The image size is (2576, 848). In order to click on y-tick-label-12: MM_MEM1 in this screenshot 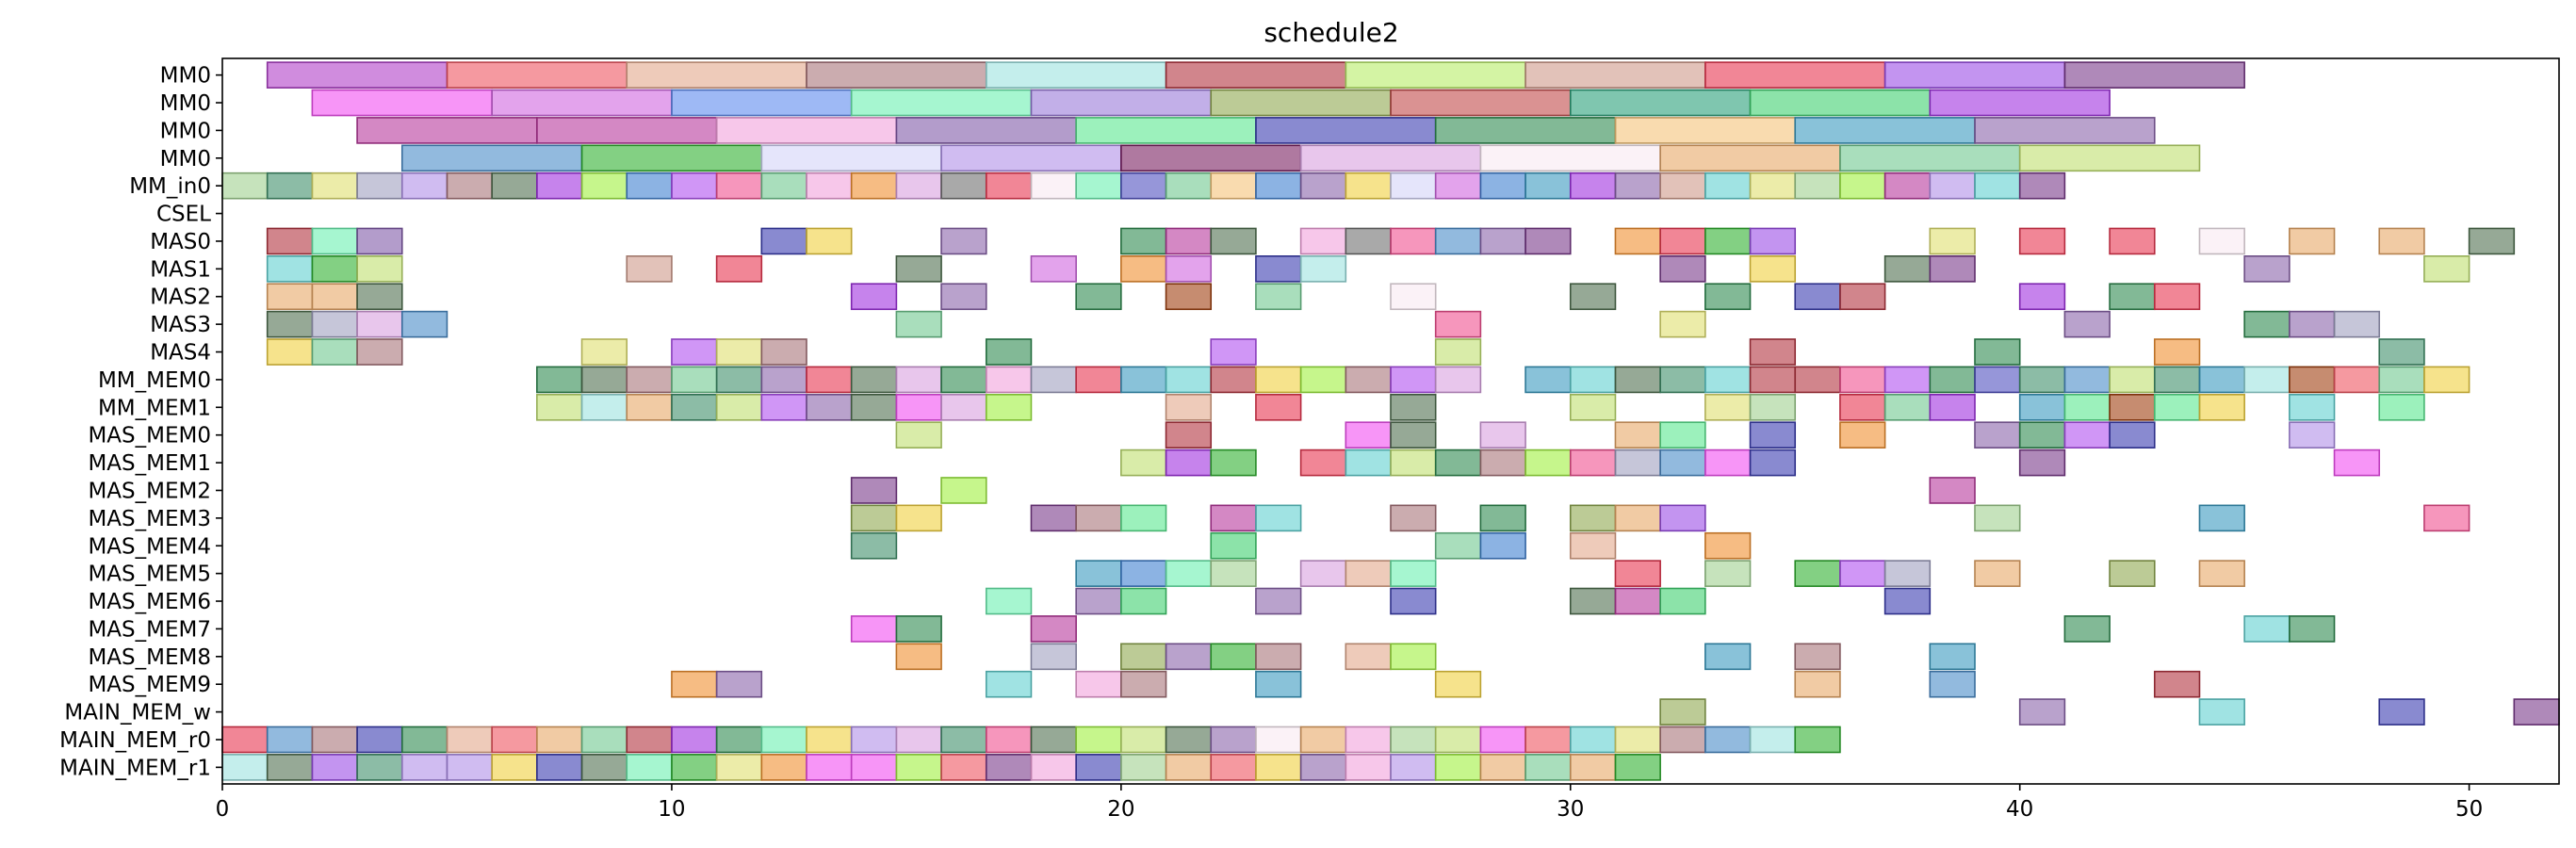, I will do `click(154, 408)`.